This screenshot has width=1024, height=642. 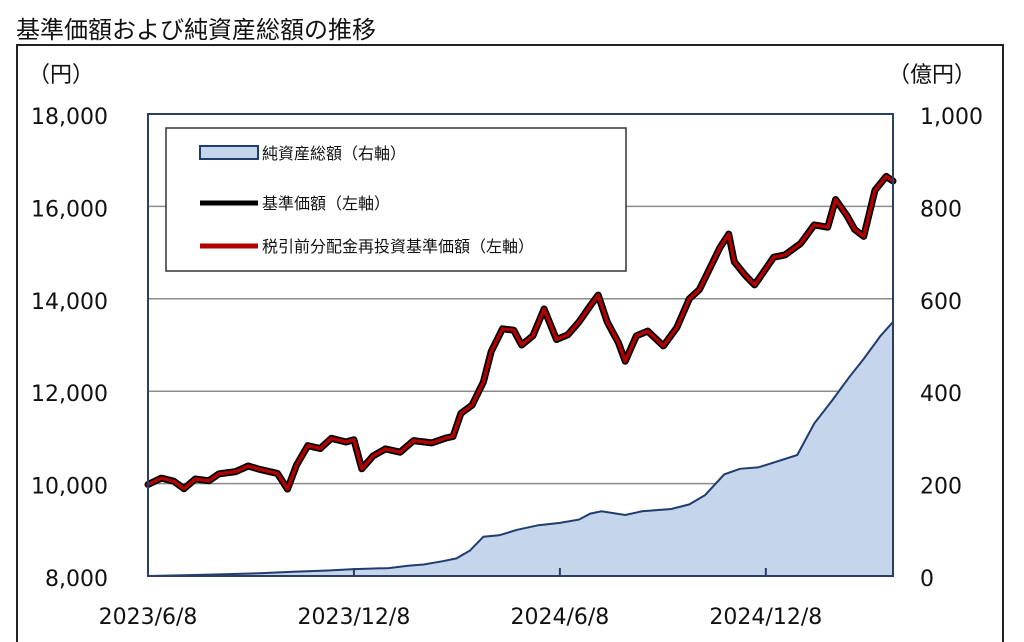 What do you see at coordinates (69, 302) in the screenshot?
I see `left-axis-tick-label: 14,000` at bounding box center [69, 302].